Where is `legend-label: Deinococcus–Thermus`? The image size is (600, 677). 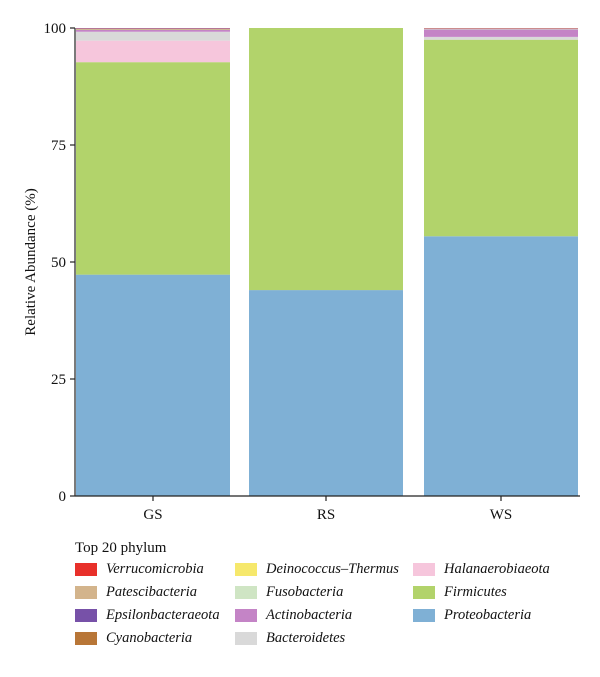
legend-label: Deinococcus–Thermus is located at coordinates (332, 569).